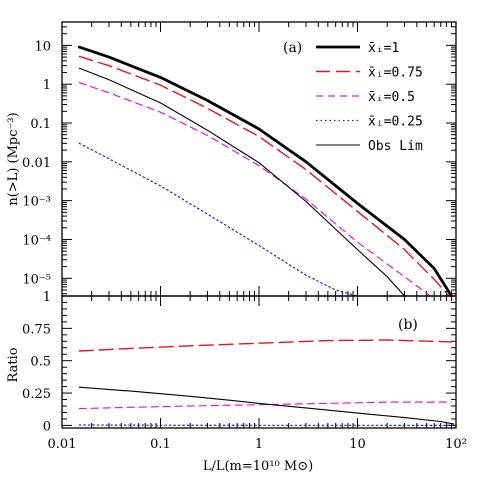 This screenshot has height=485, width=485. I want to click on panel-b-y-axis-label: Ratio, so click(13, 364).